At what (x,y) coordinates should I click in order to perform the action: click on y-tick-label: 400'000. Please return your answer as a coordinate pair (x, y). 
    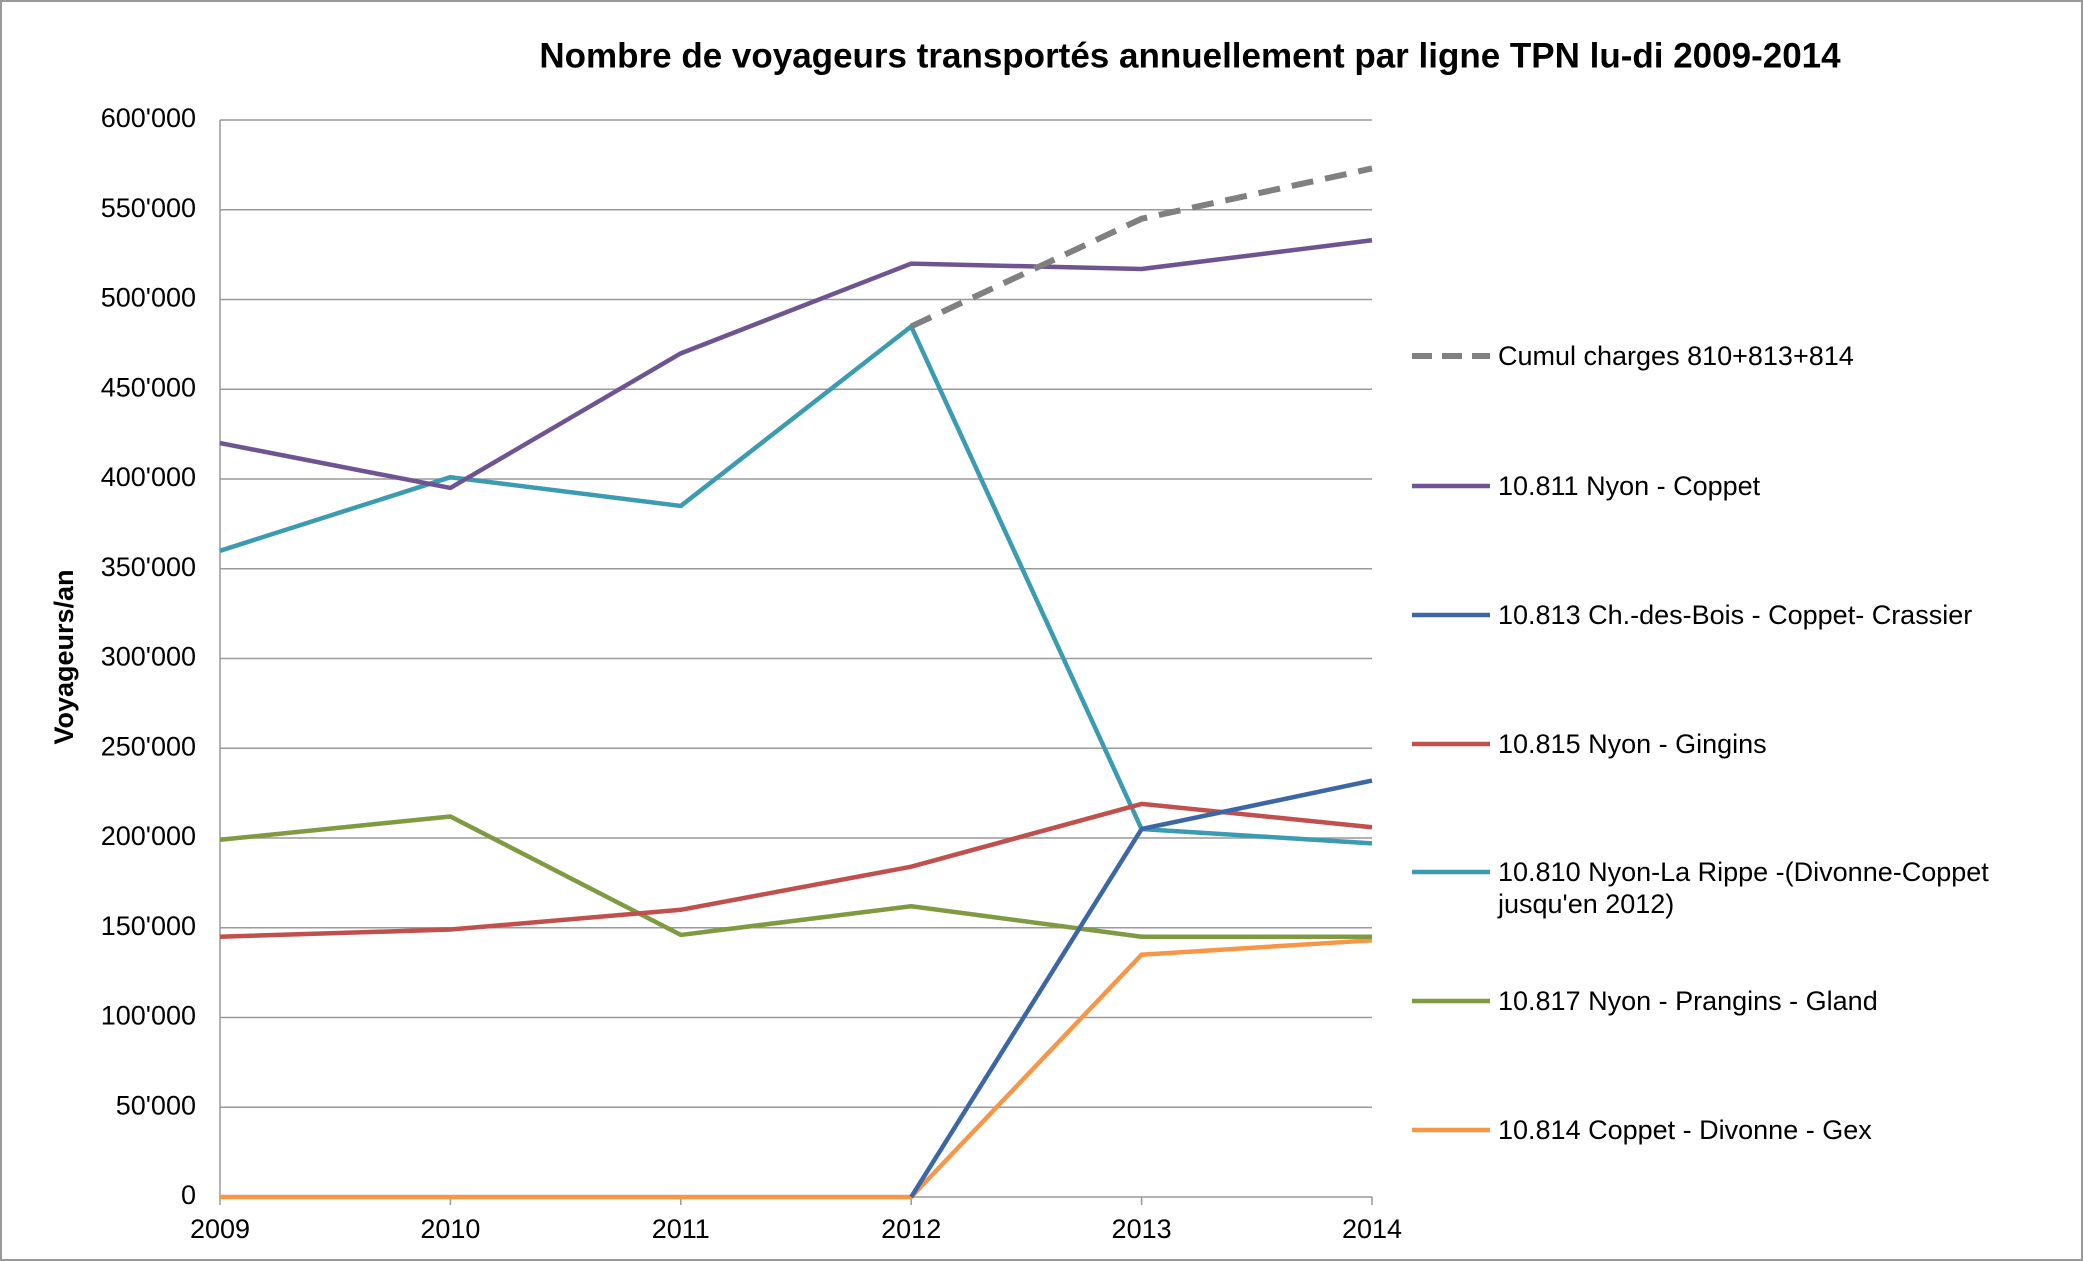
    Looking at the image, I should click on (148, 477).